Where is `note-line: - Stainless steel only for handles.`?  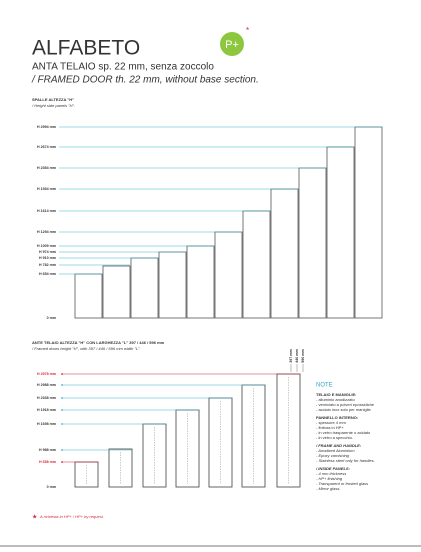
note-line: - Stainless steel only for handles. is located at coordinates (345, 460).